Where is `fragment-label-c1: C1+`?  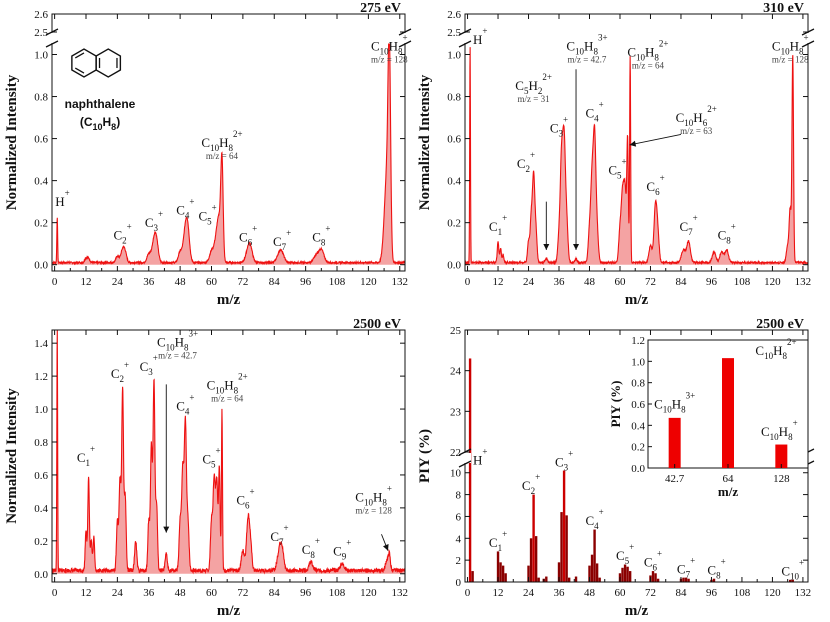
fragment-label-c1: C1+ is located at coordinates (86, 456).